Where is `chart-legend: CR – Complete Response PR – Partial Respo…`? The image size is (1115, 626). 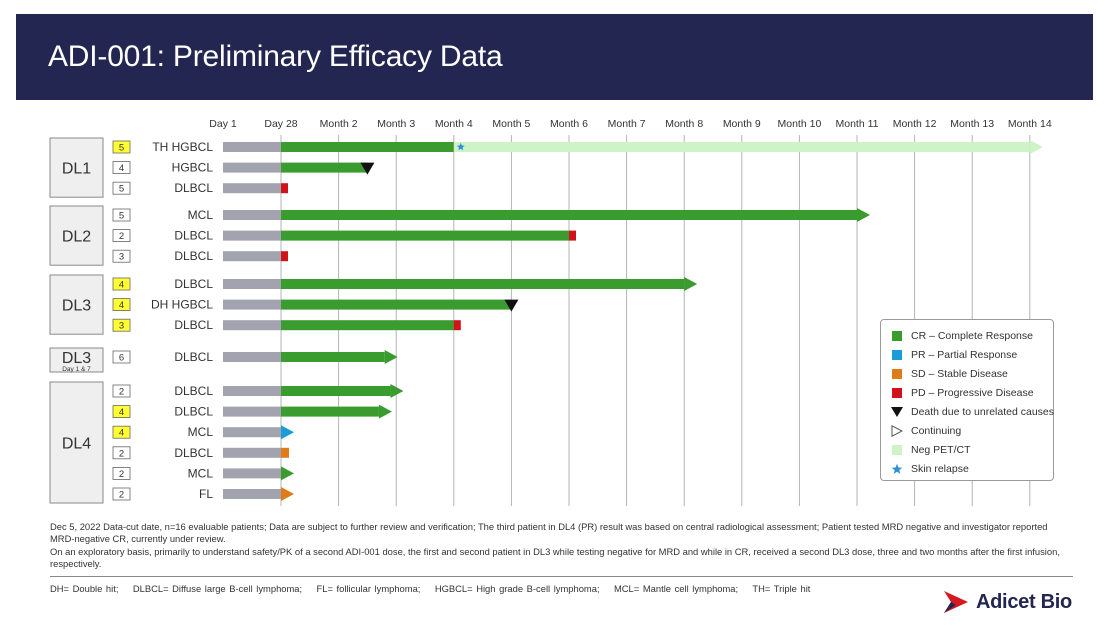 chart-legend: CR – Complete Response PR – Partial Respo… is located at coordinates (967, 400).